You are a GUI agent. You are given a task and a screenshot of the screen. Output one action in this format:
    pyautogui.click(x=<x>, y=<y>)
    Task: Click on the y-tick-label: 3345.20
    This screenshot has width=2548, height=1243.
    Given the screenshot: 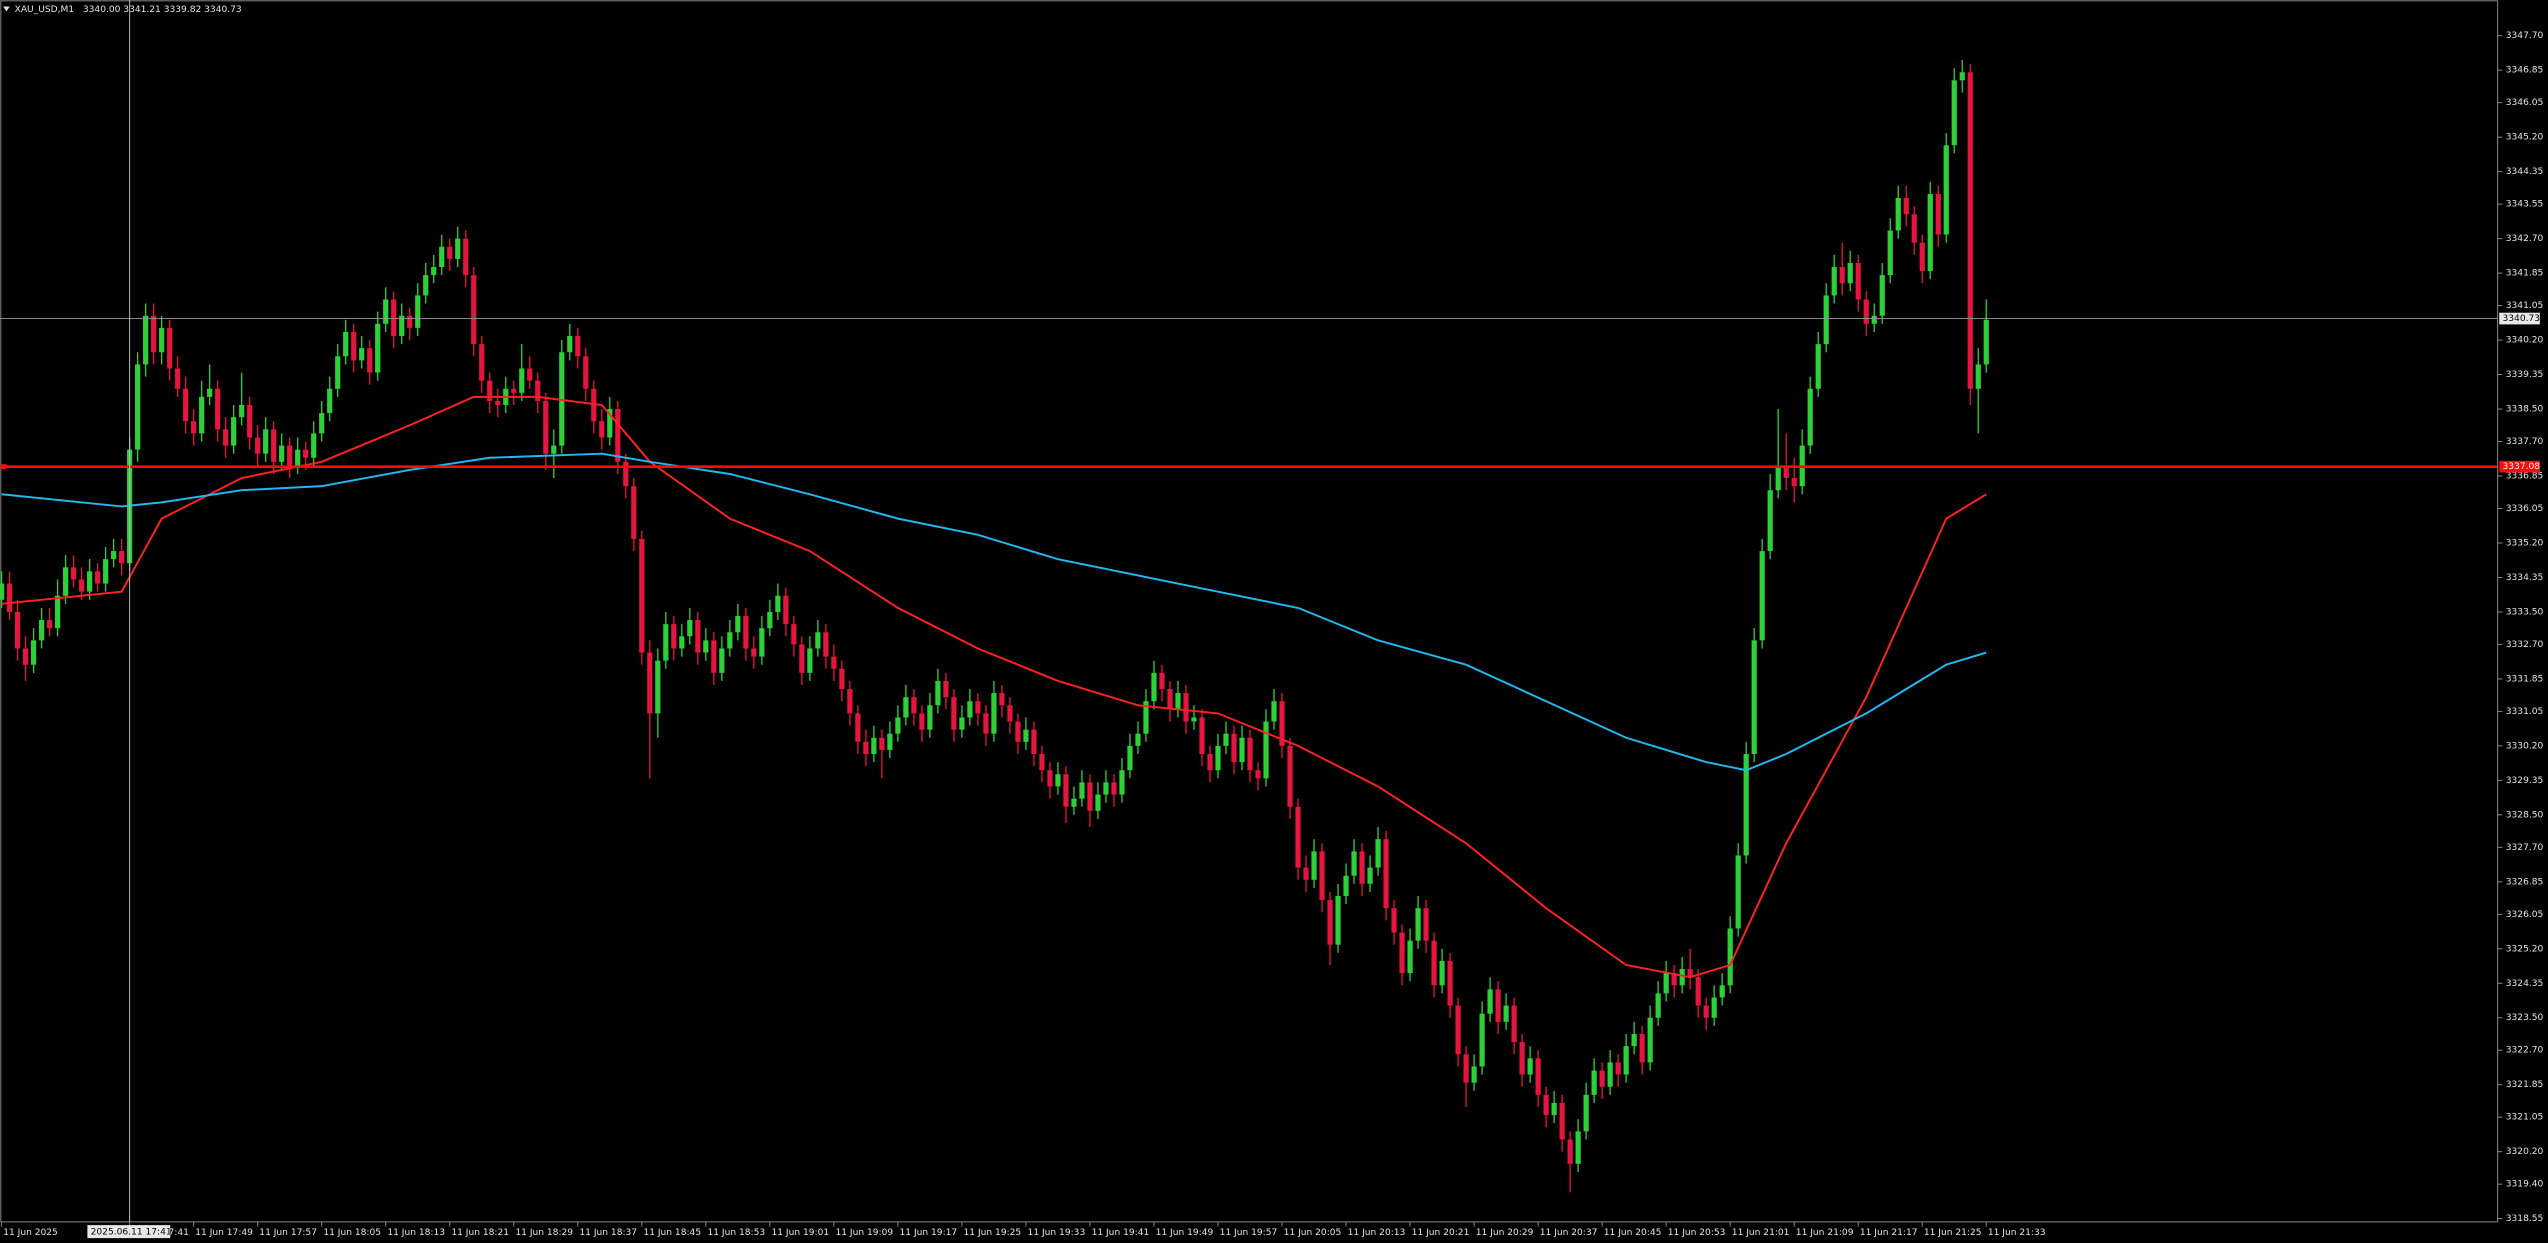 What is the action you would take?
    pyautogui.click(x=2525, y=138)
    